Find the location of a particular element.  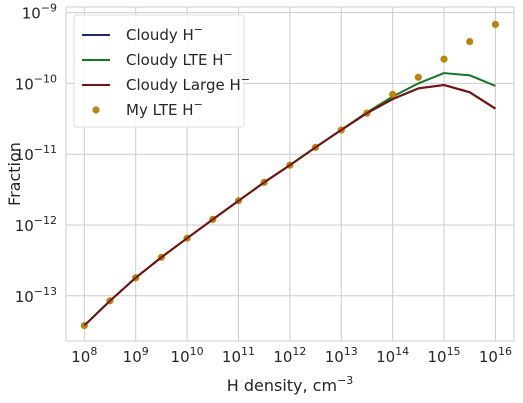

y-tick-label: 10−10 is located at coordinates (36, 82).